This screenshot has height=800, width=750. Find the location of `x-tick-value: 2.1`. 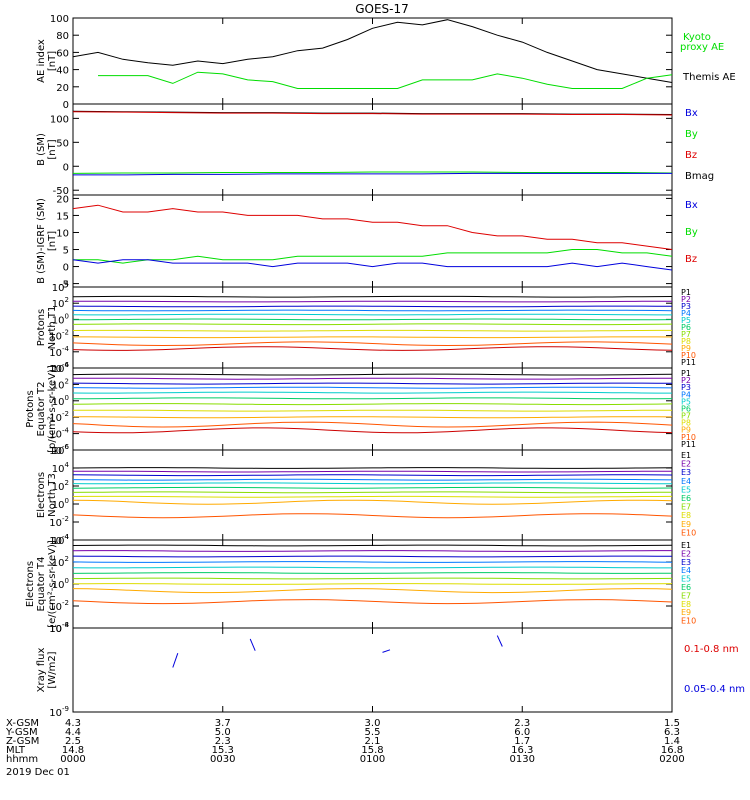

x-tick-value: 2.1 is located at coordinates (373, 741).